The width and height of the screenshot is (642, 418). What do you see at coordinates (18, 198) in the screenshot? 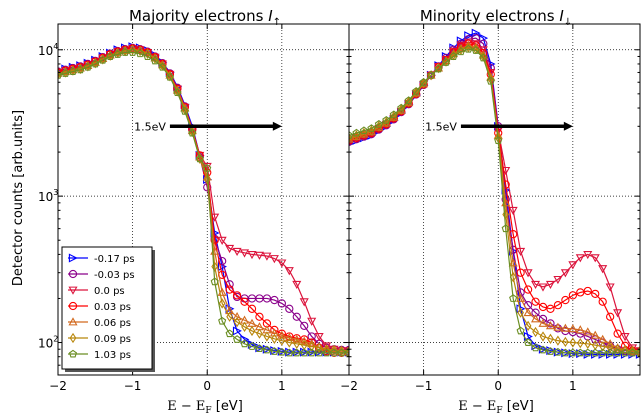
I see `y-axis-label: Detector counts [arb.units]` at bounding box center [18, 198].